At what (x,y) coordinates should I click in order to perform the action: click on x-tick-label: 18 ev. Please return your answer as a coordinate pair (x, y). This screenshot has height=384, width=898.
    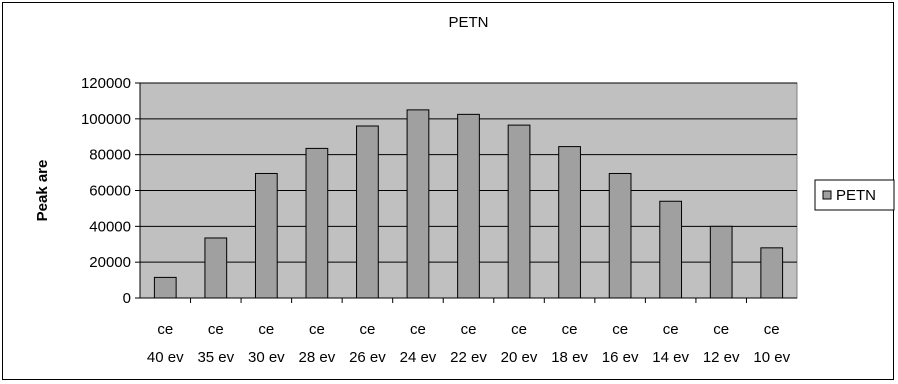
    Looking at the image, I should click on (569, 357).